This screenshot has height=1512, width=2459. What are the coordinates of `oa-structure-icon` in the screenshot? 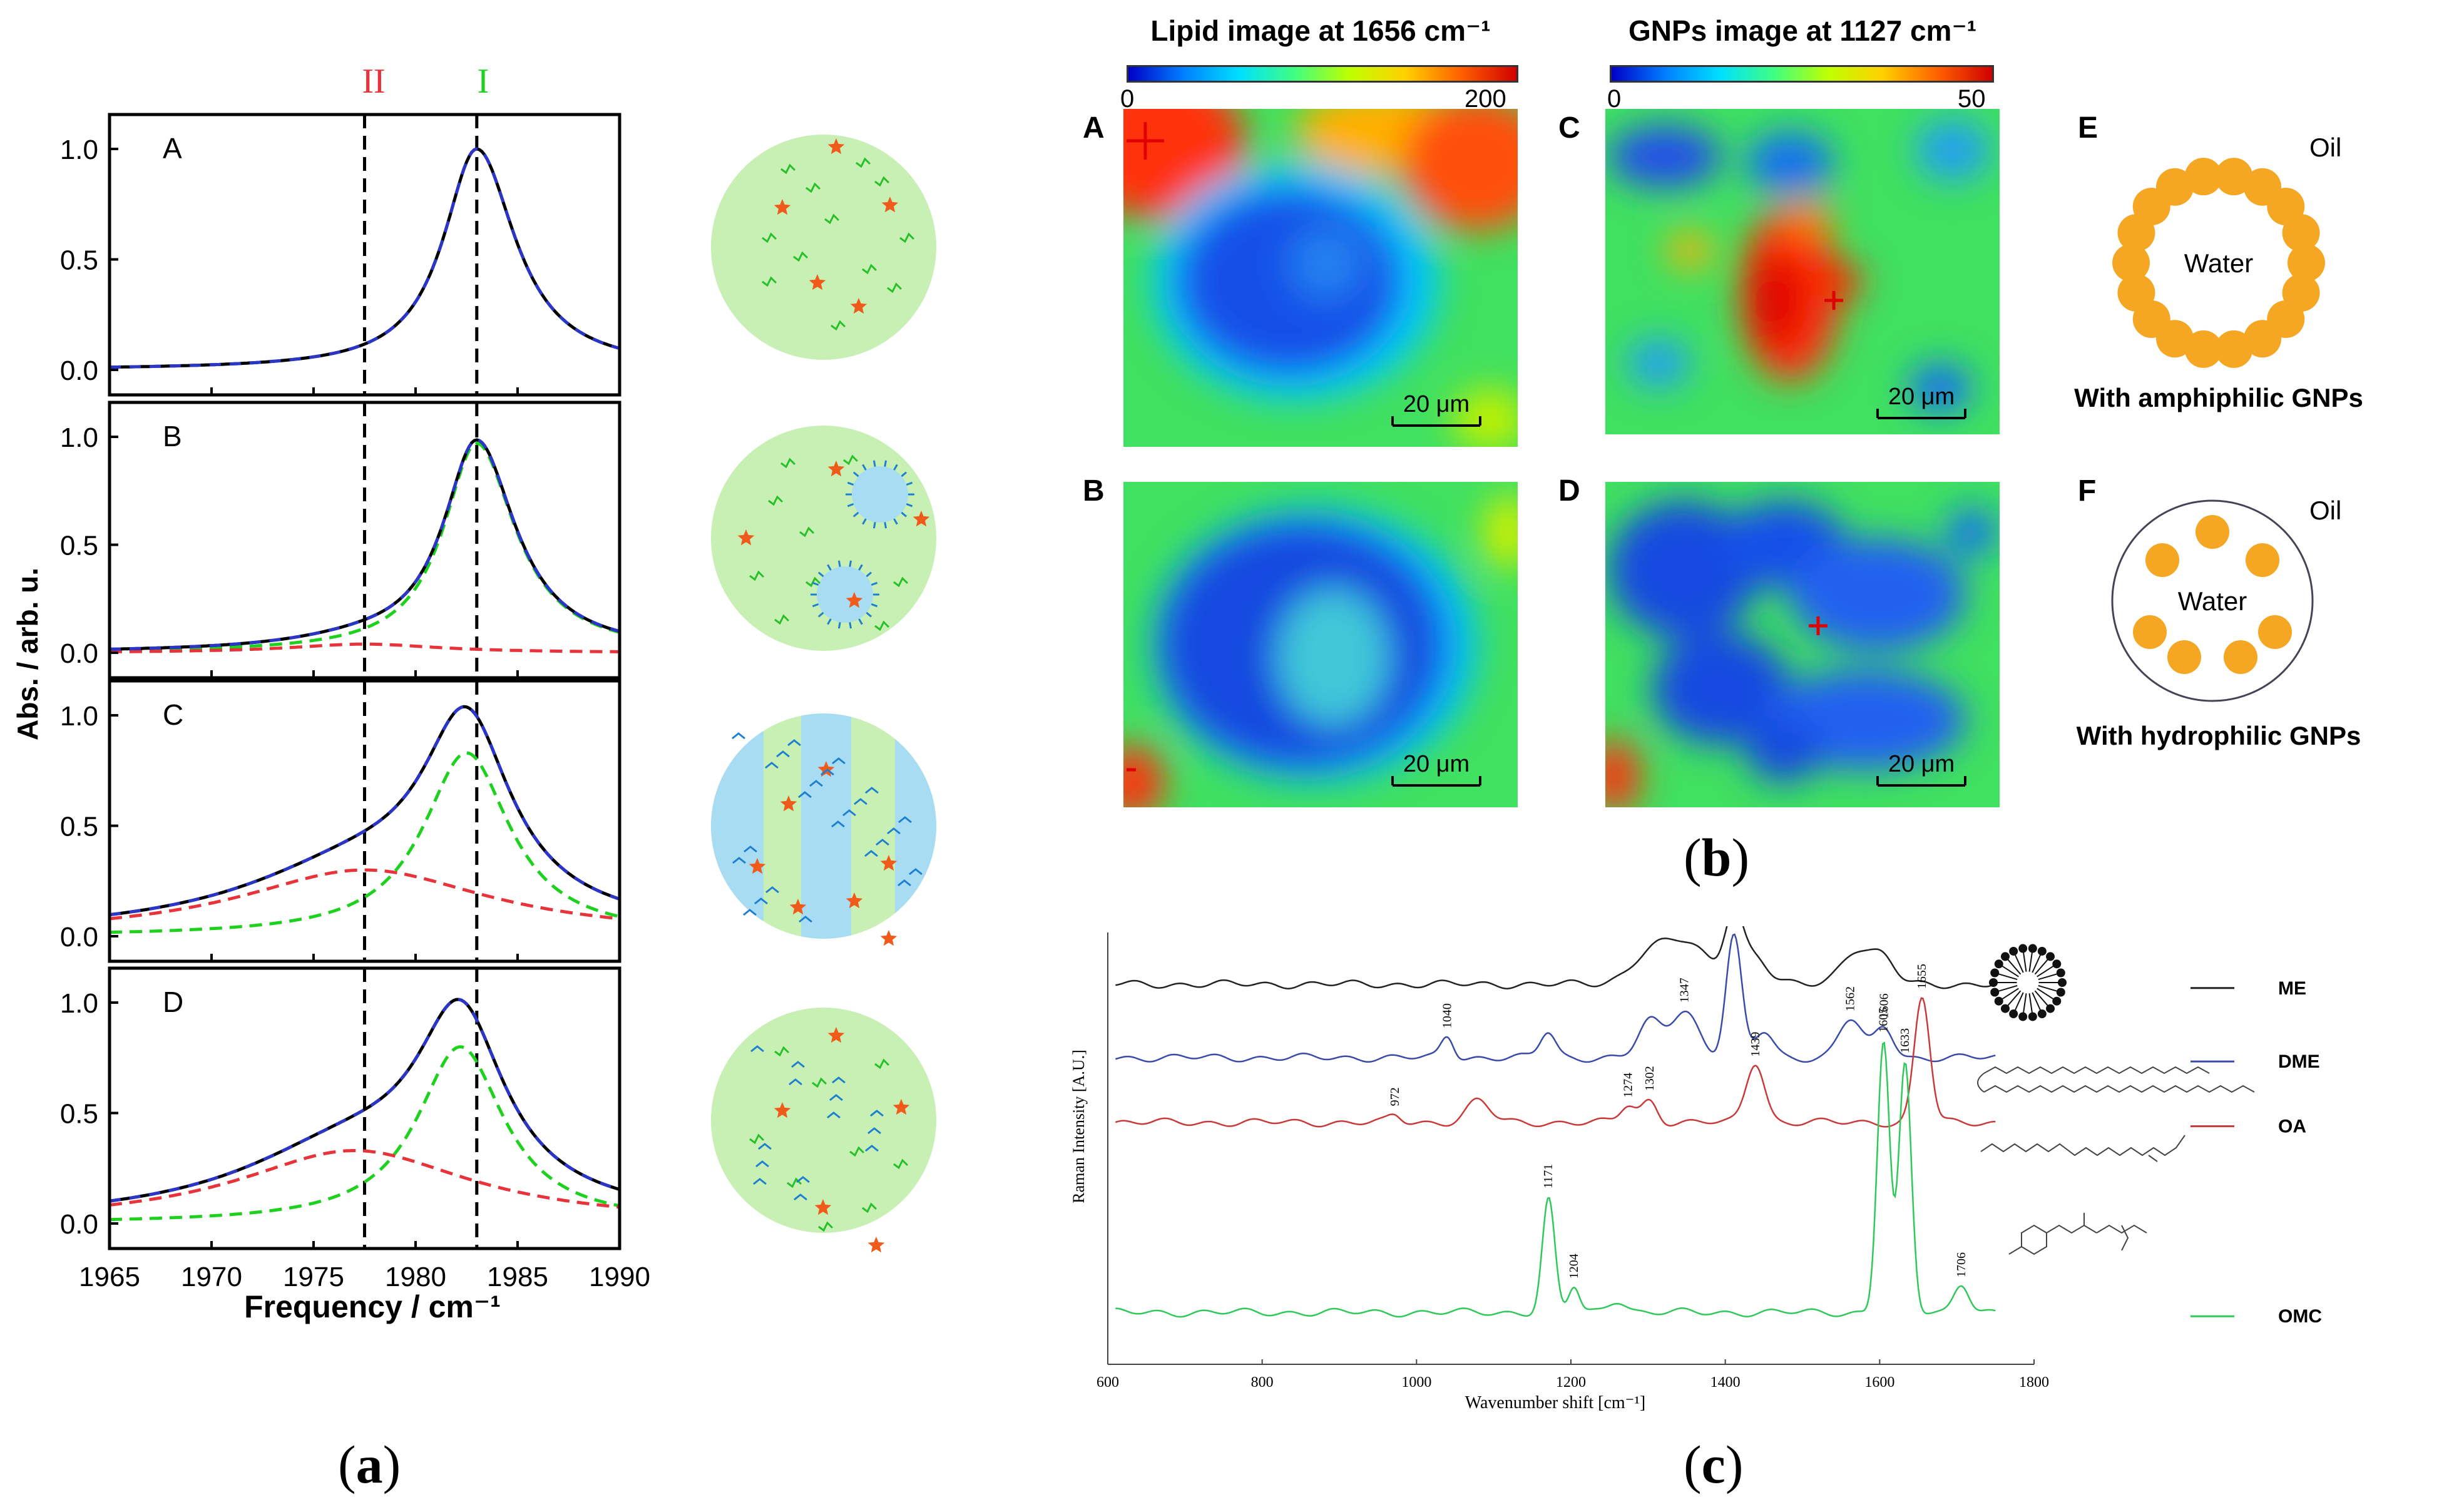 It's located at (2082, 1148).